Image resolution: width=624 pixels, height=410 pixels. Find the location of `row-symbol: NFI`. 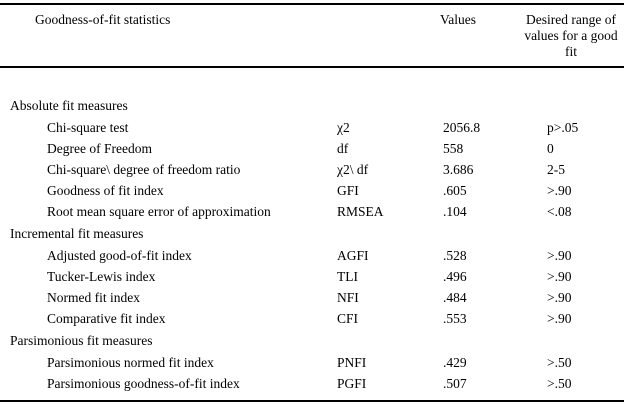

row-symbol: NFI is located at coordinates (348, 297).